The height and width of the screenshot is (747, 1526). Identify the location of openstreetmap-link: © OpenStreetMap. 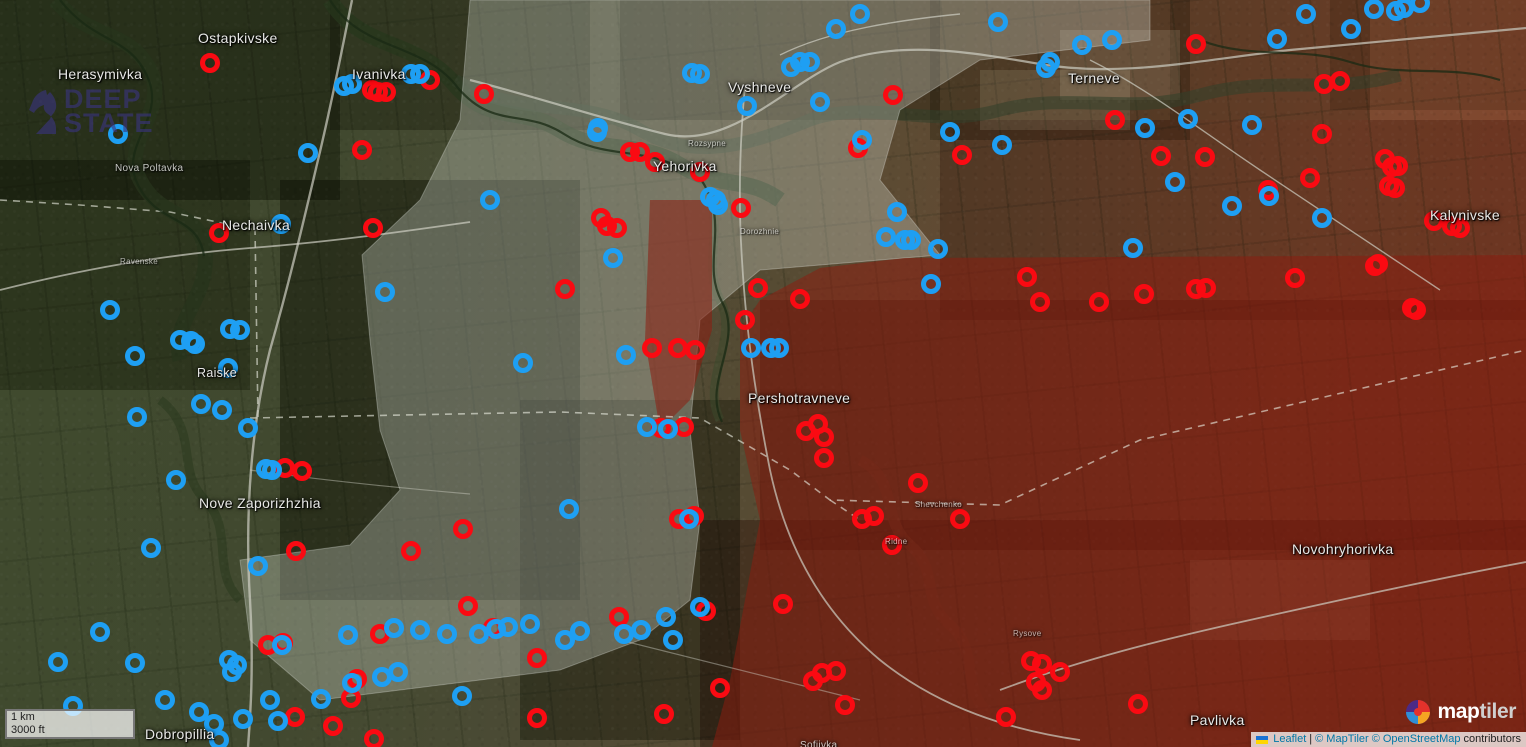
(1416, 739).